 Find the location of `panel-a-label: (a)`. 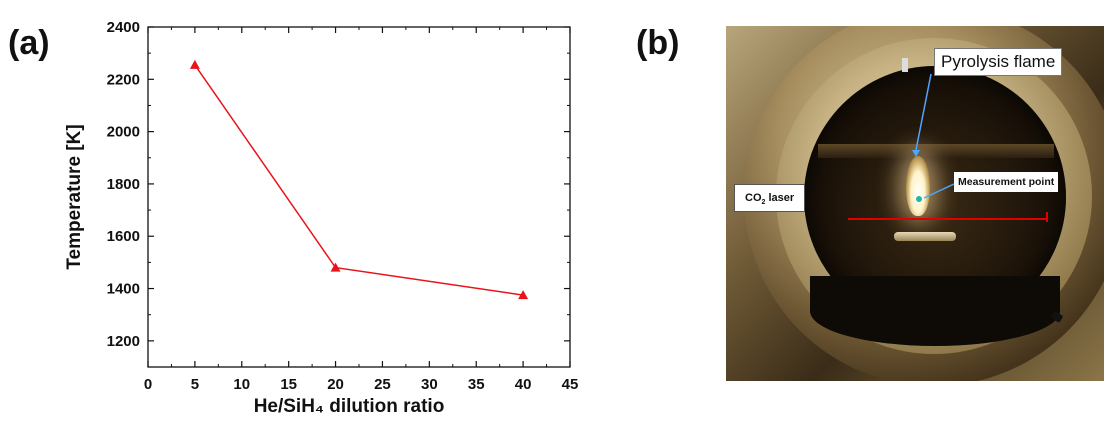

panel-a-label: (a) is located at coordinates (29, 43).